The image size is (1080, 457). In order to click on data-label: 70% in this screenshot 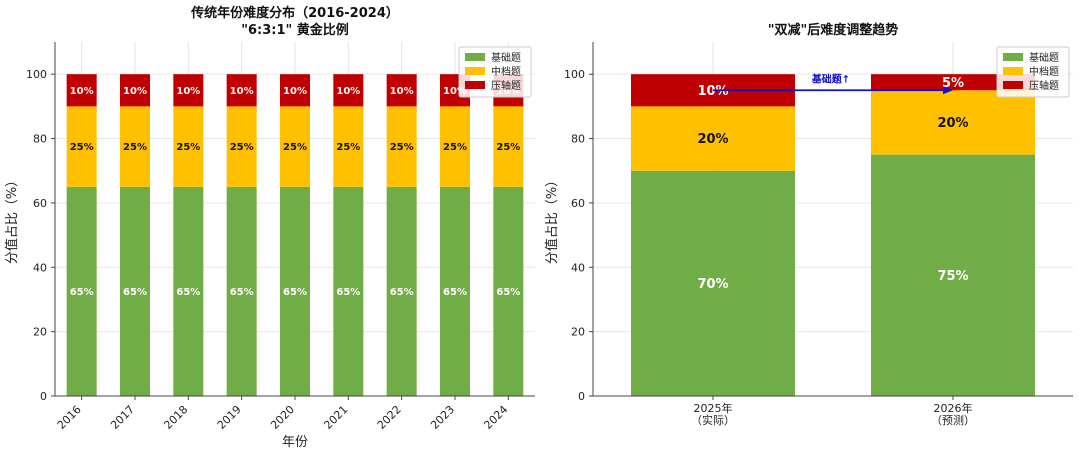, I will do `click(712, 284)`.